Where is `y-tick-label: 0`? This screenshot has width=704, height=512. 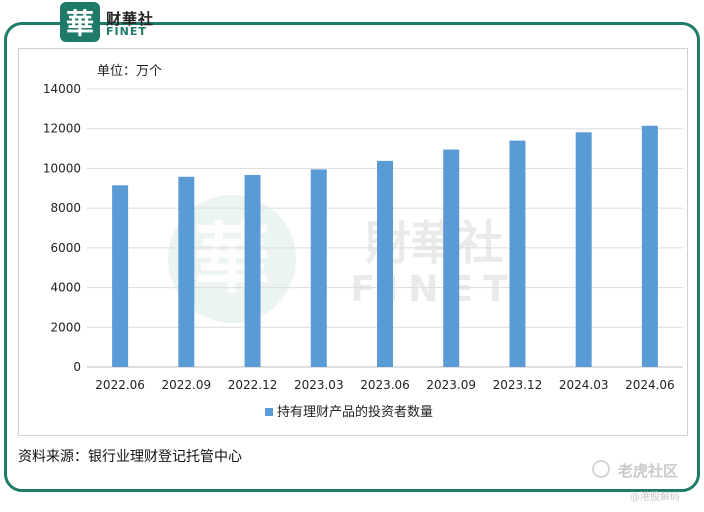 y-tick-label: 0 is located at coordinates (77, 367).